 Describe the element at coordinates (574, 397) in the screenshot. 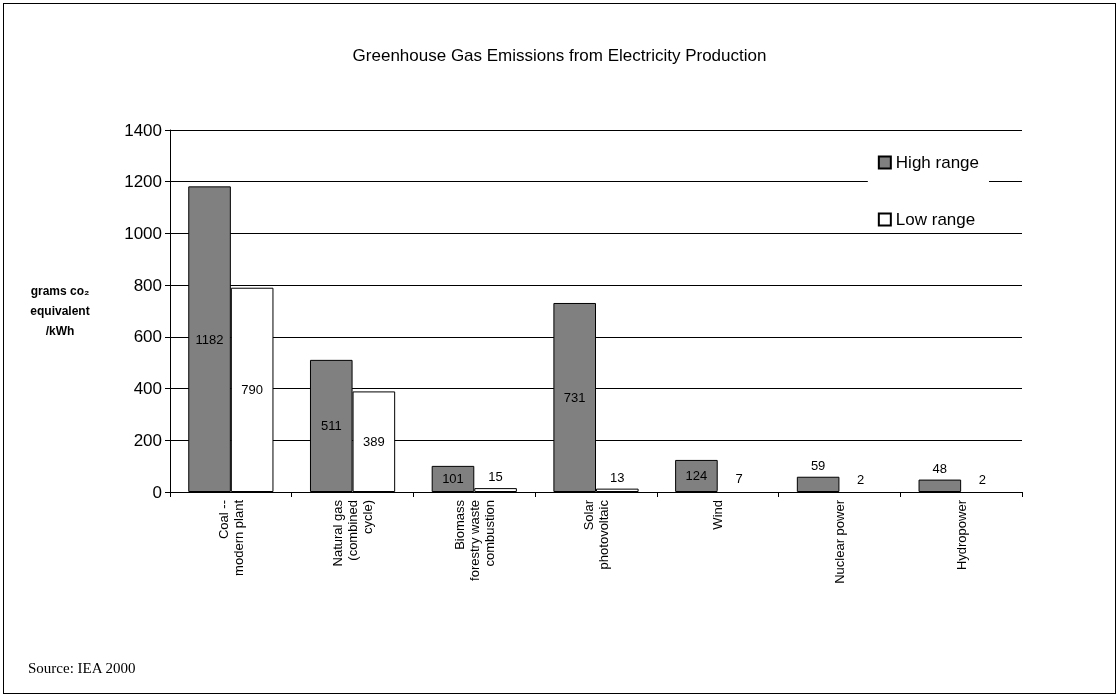

I see `data-label: 731` at that location.